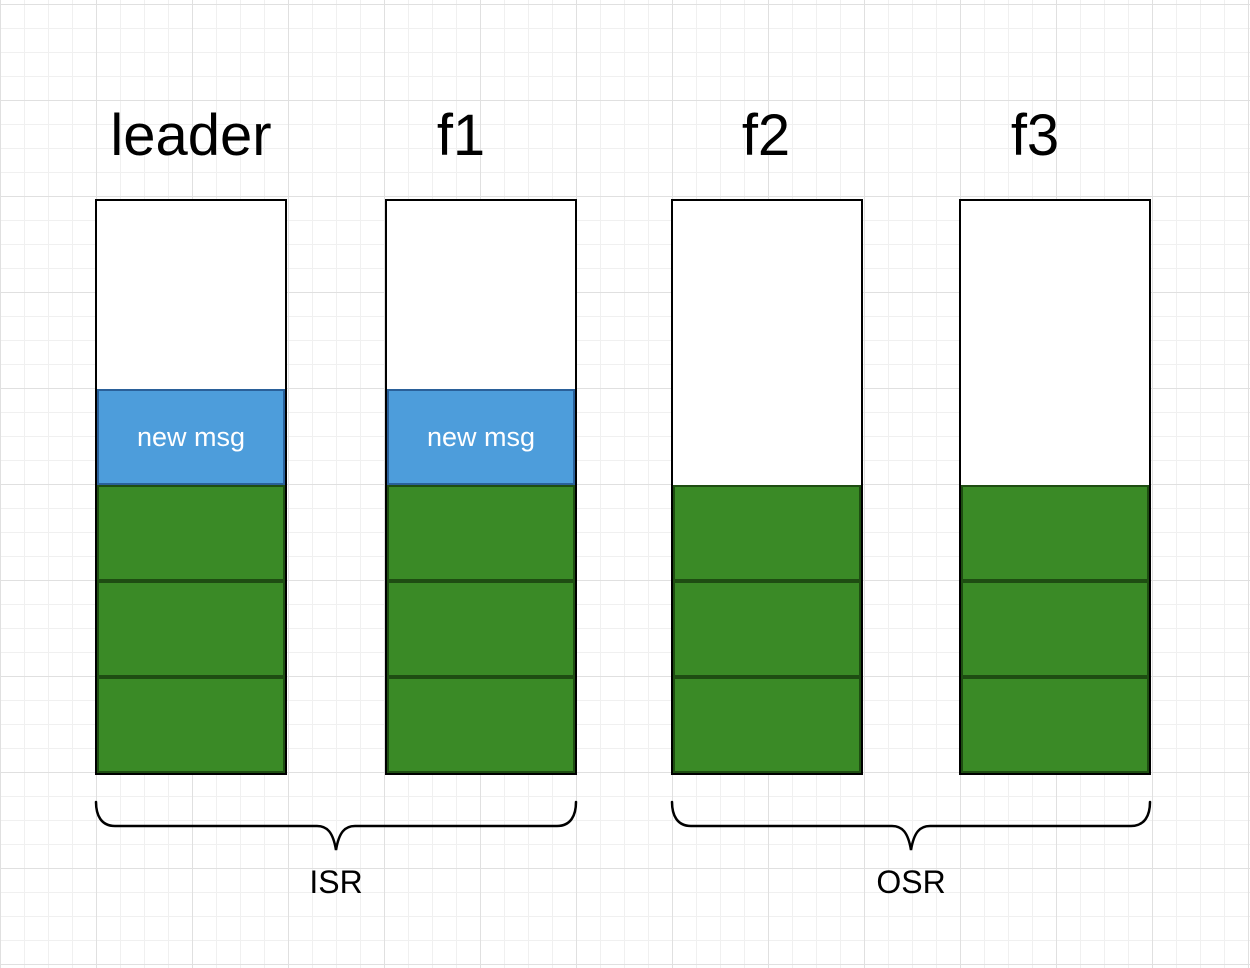  What do you see at coordinates (336, 881) in the screenshot?
I see `group-label-isr: ISR` at bounding box center [336, 881].